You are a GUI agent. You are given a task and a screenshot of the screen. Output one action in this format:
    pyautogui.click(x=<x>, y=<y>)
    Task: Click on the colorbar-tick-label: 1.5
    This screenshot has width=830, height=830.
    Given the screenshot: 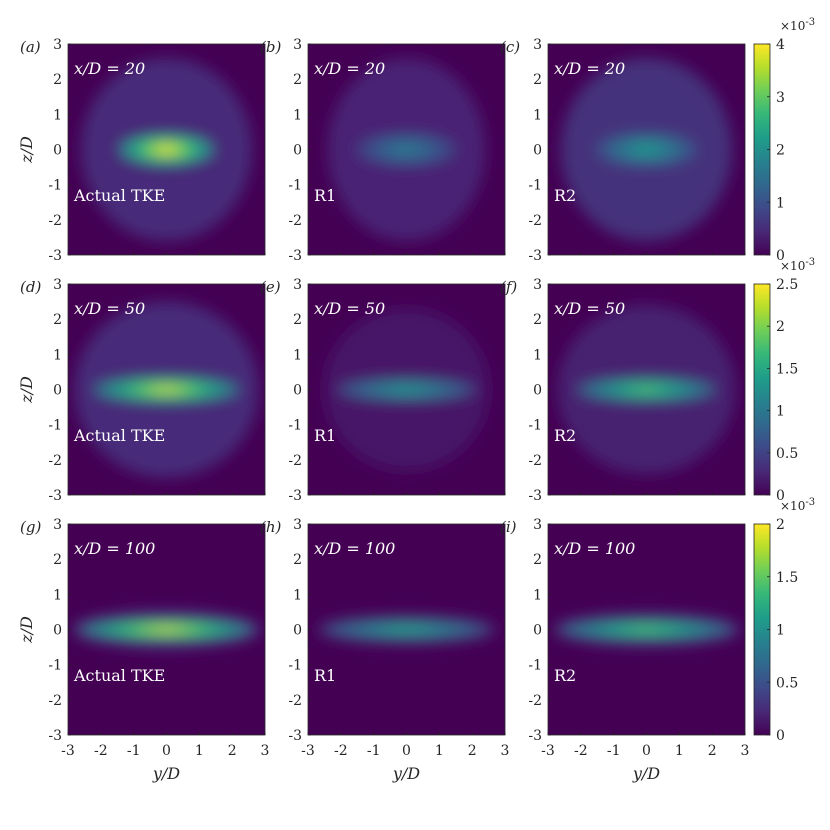 What is the action you would take?
    pyautogui.click(x=787, y=578)
    